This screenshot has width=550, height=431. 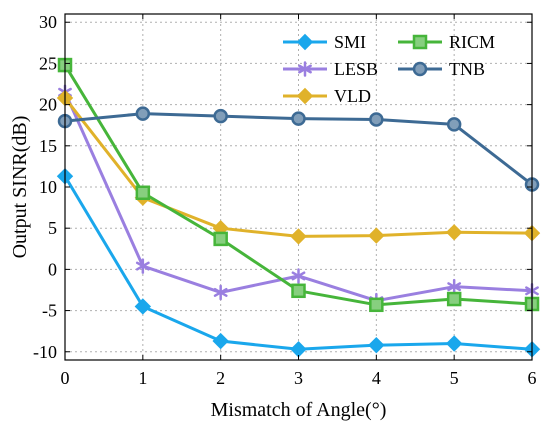 I want to click on y-tick-label: 30, so click(x=48, y=22).